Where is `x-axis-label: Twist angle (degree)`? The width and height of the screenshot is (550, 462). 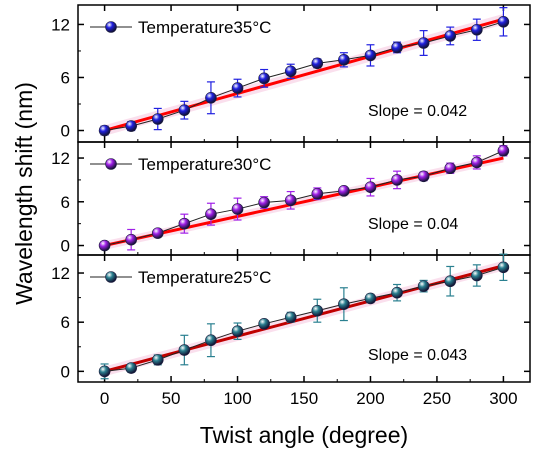 x-axis-label: Twist angle (degree) is located at coordinates (304, 435).